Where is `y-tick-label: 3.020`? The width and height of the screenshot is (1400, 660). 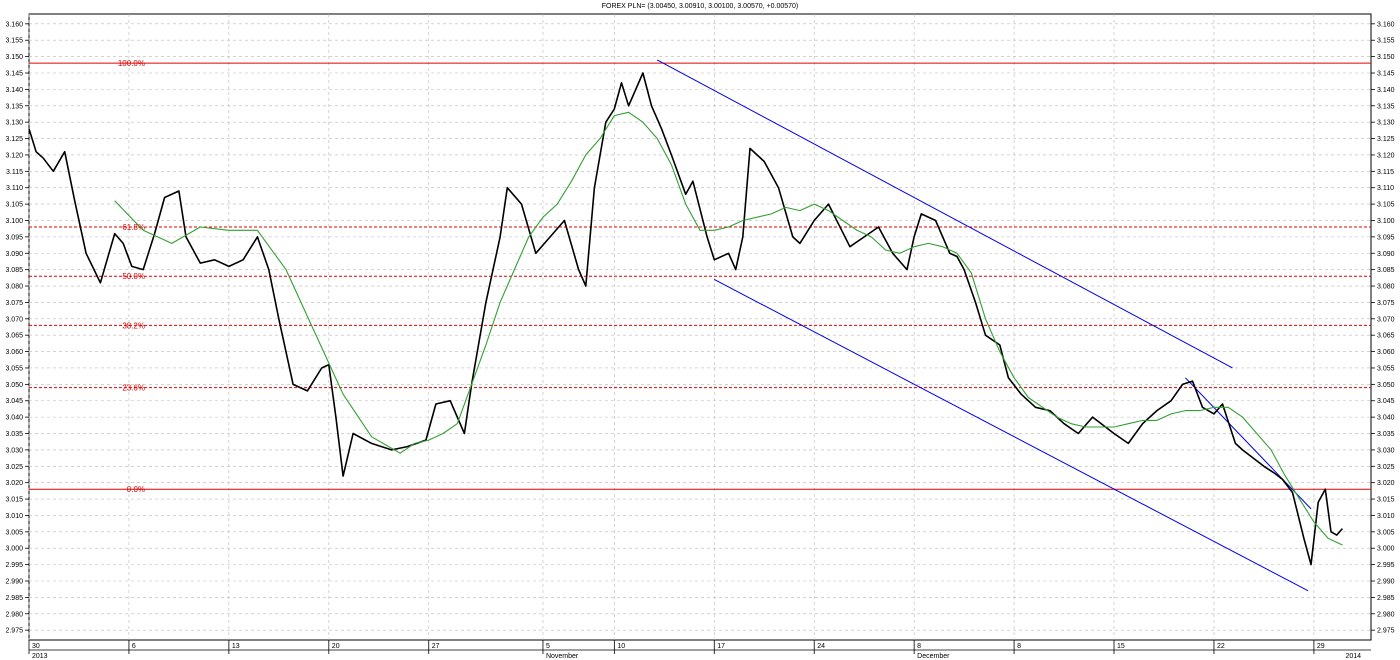 y-tick-label: 3.020 is located at coordinates (1386, 483).